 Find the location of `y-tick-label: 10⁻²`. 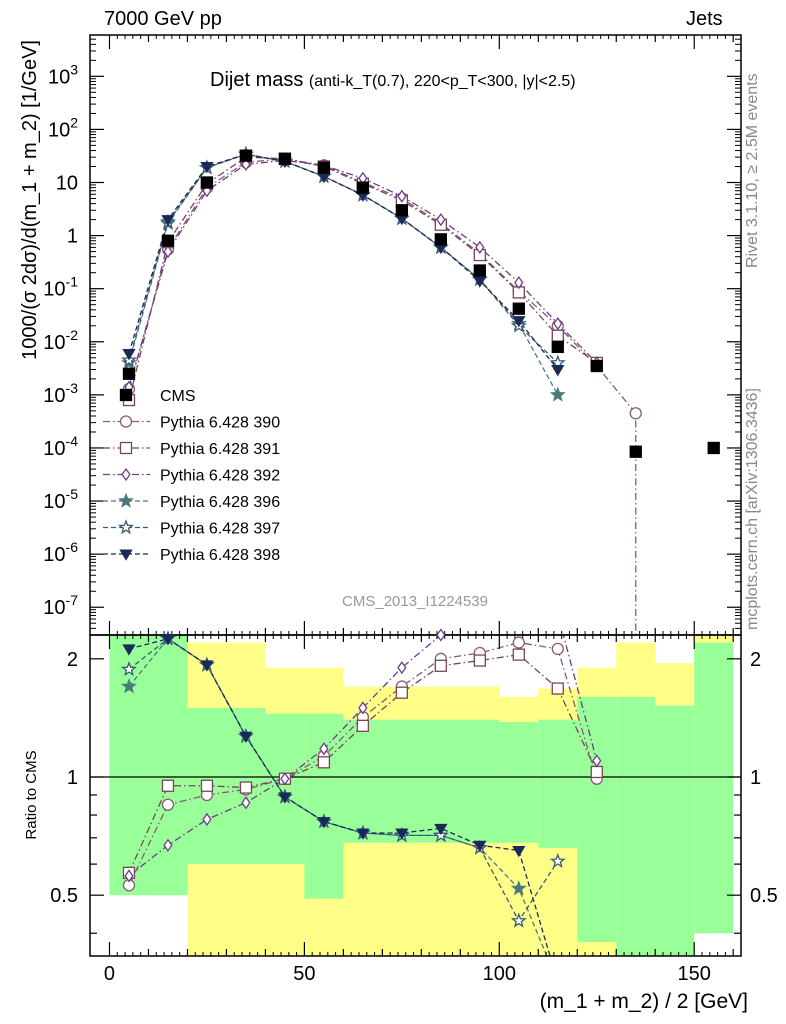

y-tick-label: 10⁻² is located at coordinates (60, 340).